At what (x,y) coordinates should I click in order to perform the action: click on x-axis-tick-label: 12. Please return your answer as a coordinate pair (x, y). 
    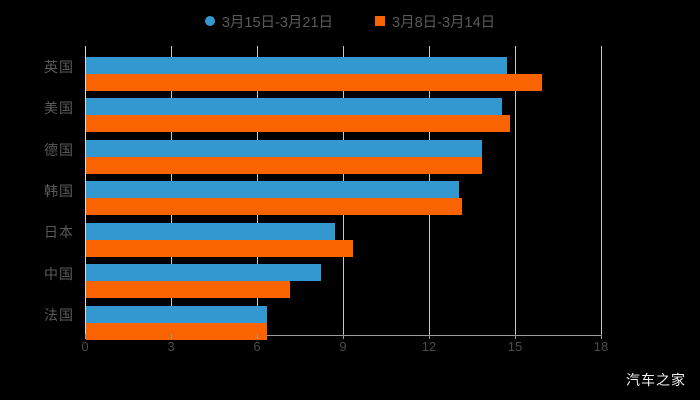
    Looking at the image, I should click on (429, 346).